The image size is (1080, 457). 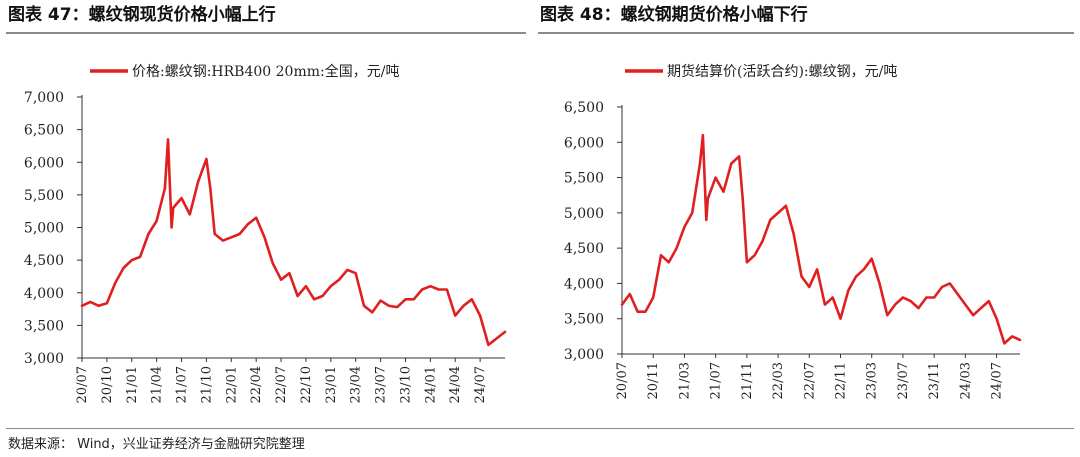 I want to click on right-title-divider, so click(x=806, y=33).